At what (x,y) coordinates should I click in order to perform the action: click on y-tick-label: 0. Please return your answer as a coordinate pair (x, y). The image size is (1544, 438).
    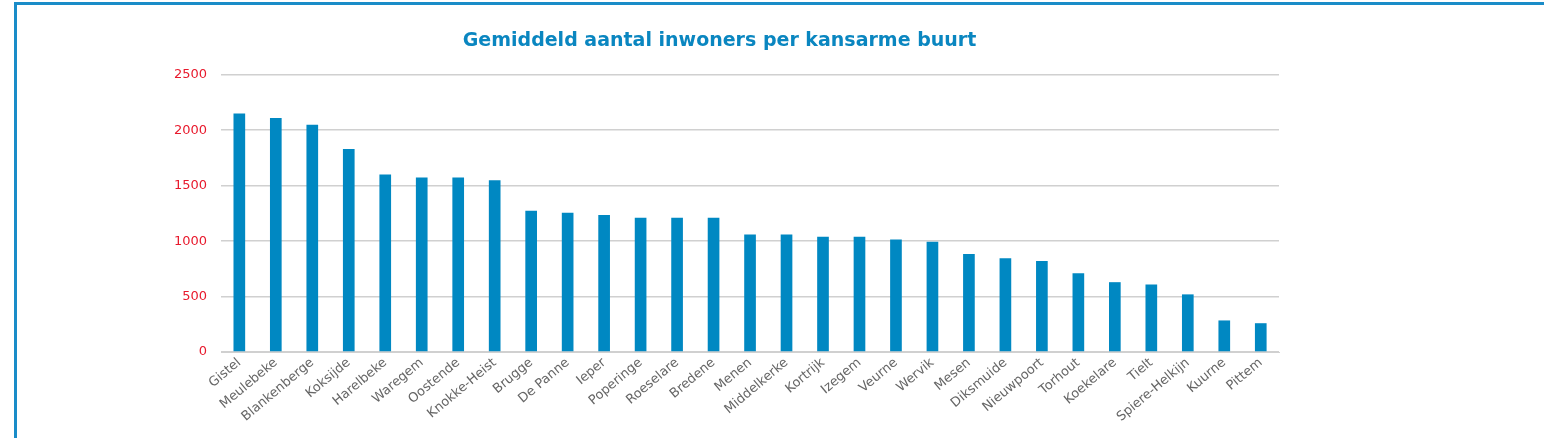
    Looking at the image, I should click on (203, 351).